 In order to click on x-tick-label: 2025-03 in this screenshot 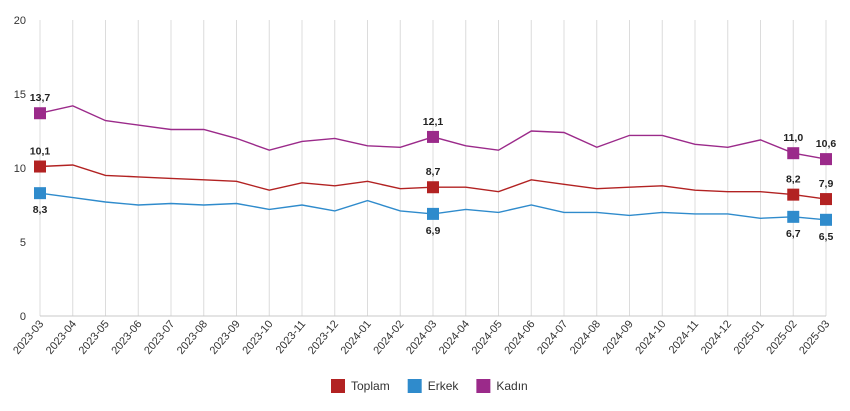, I will do `click(814, 337)`.